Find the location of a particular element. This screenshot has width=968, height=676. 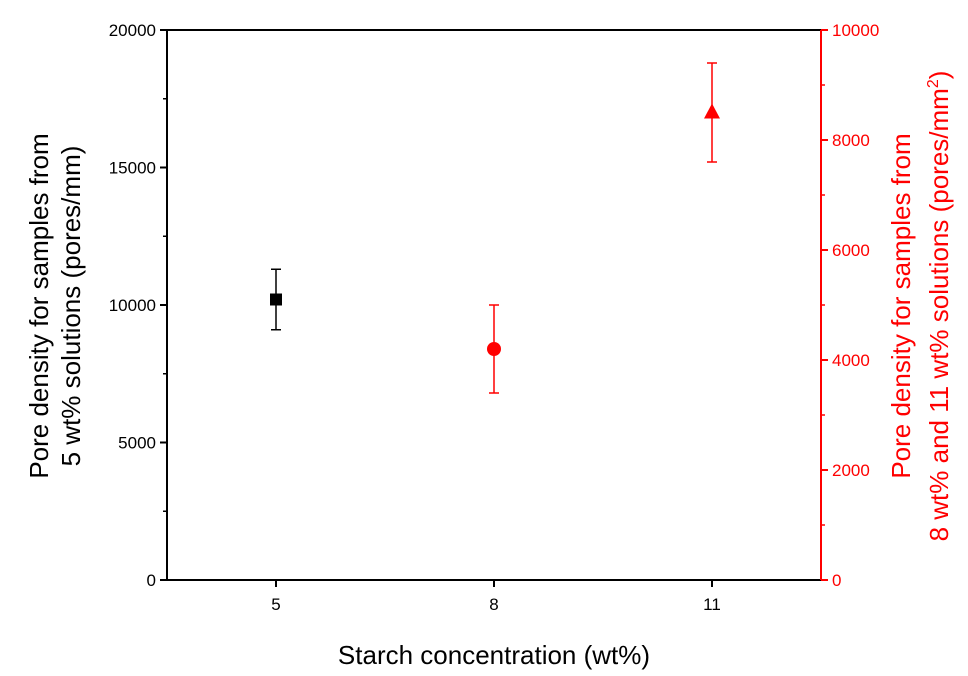

right-y-tick-label: 8000 is located at coordinates (851, 140).